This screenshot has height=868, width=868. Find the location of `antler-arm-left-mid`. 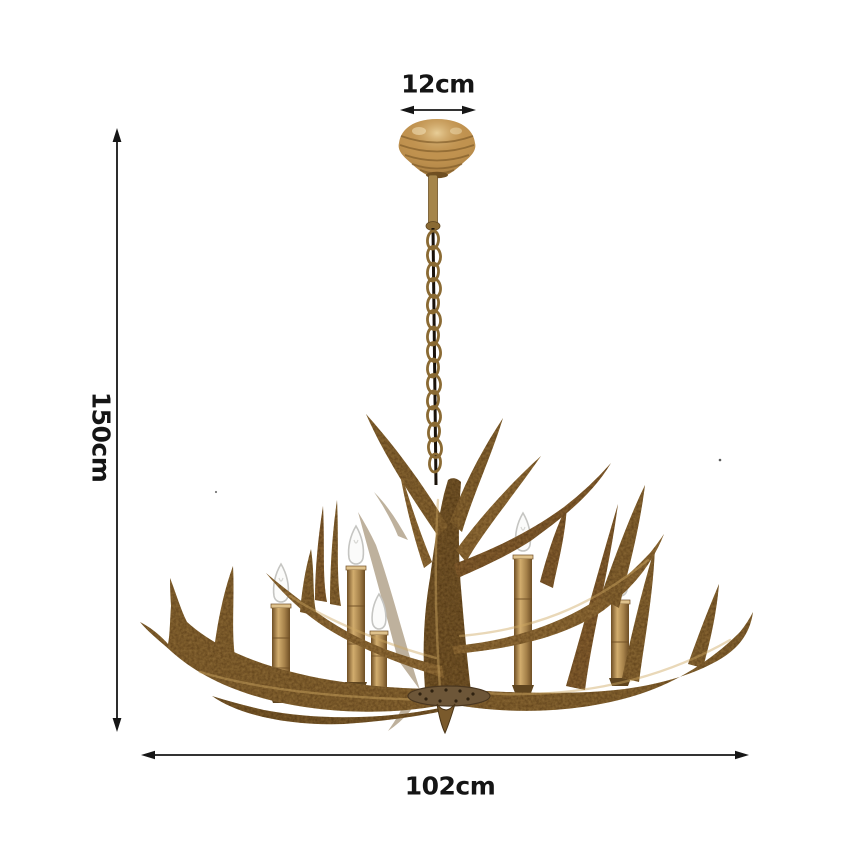

antler-arm-left-mid is located at coordinates (355, 625).